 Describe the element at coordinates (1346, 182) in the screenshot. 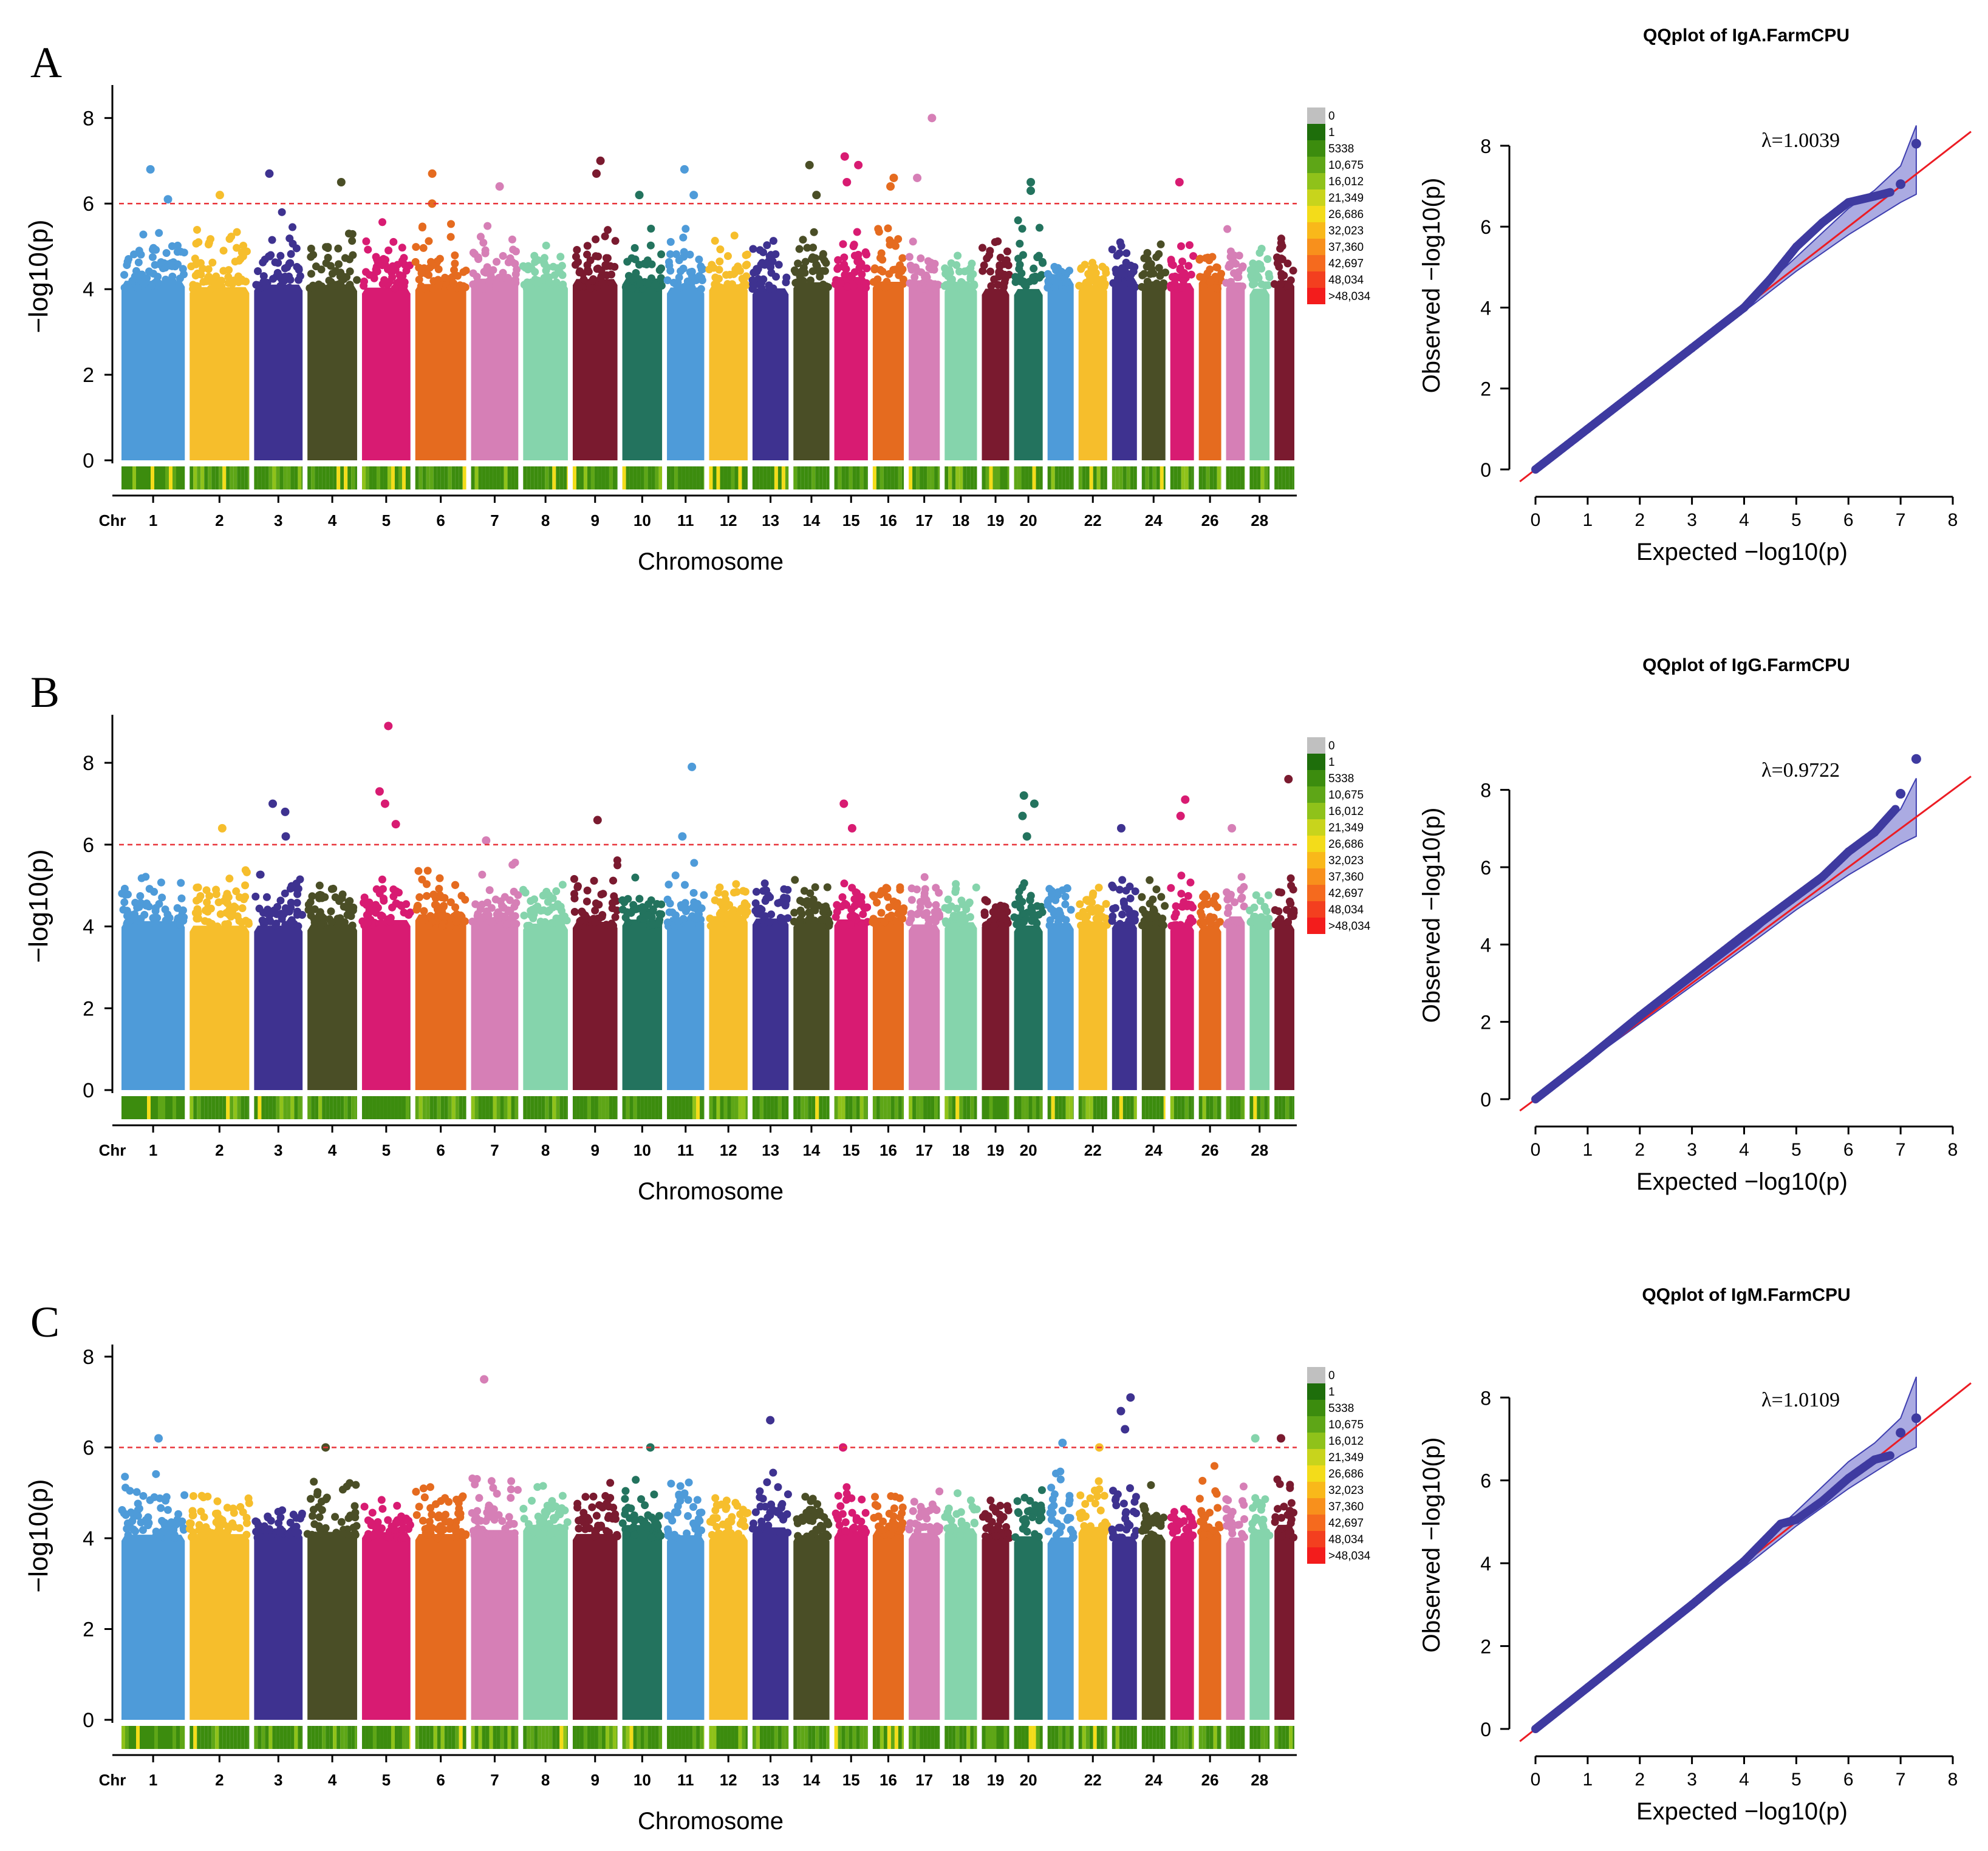

I see `legend-label: 16,012` at that location.